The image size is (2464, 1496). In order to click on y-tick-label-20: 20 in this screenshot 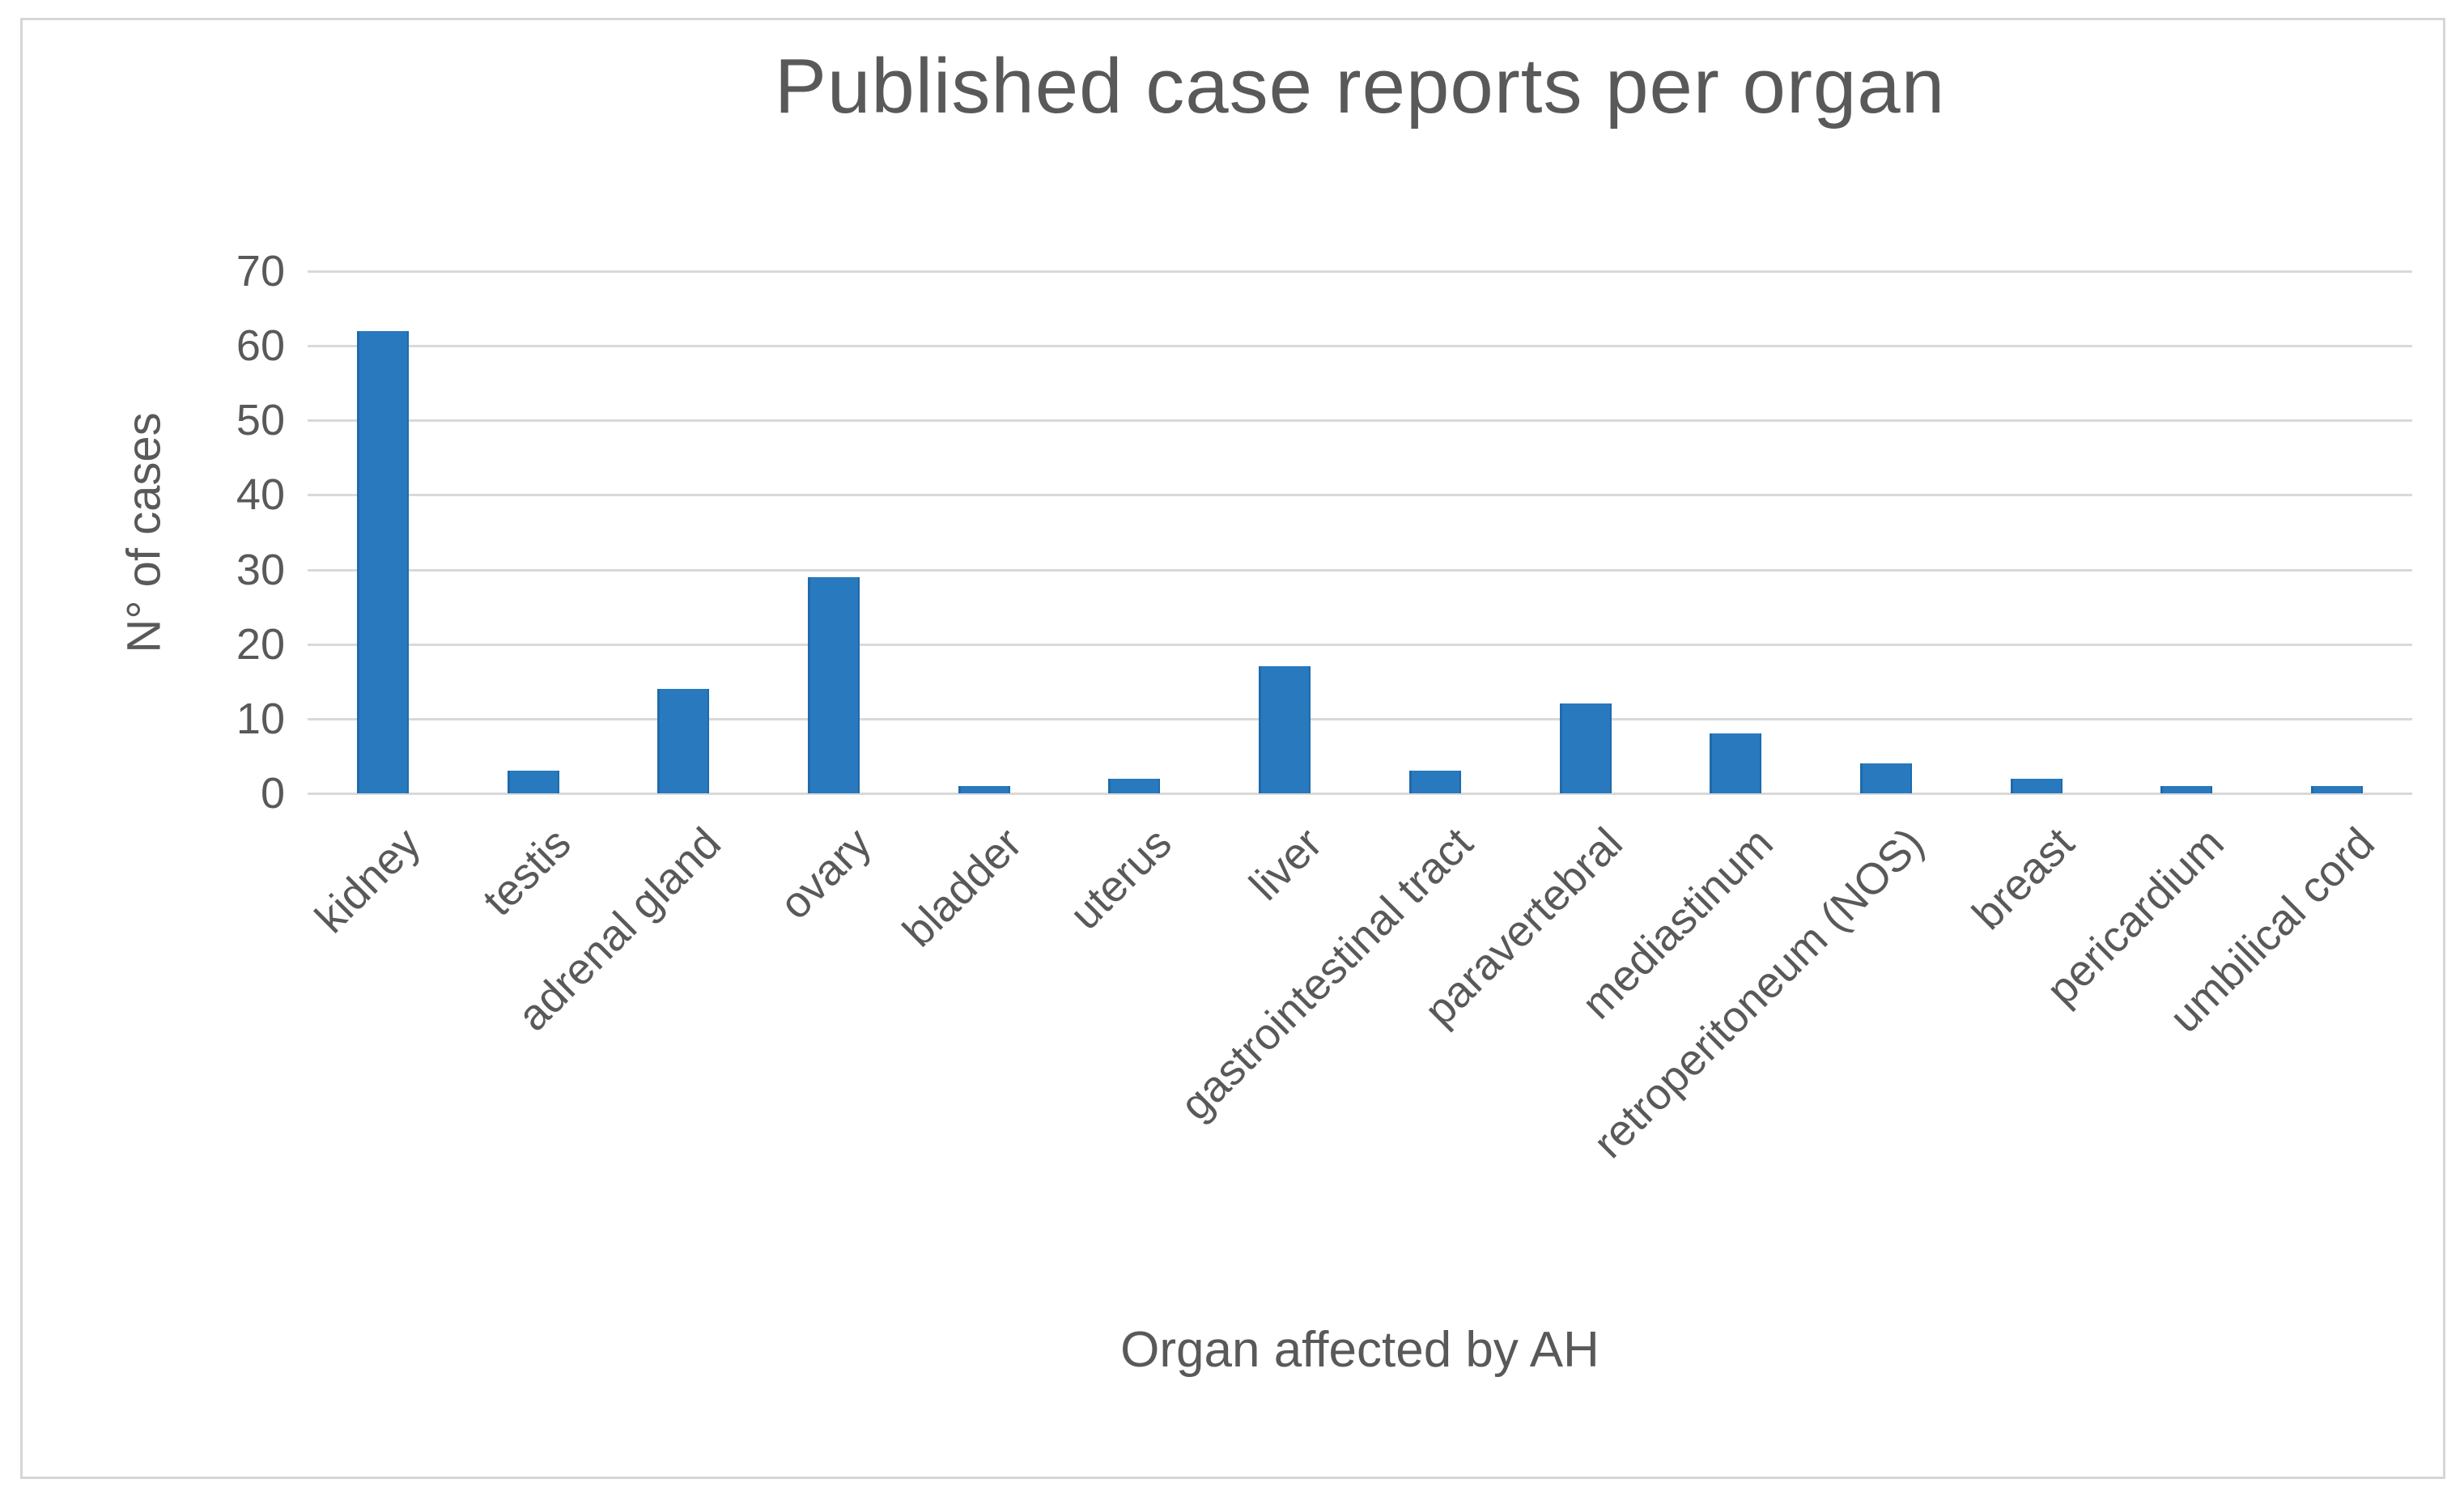, I will do `click(261, 644)`.